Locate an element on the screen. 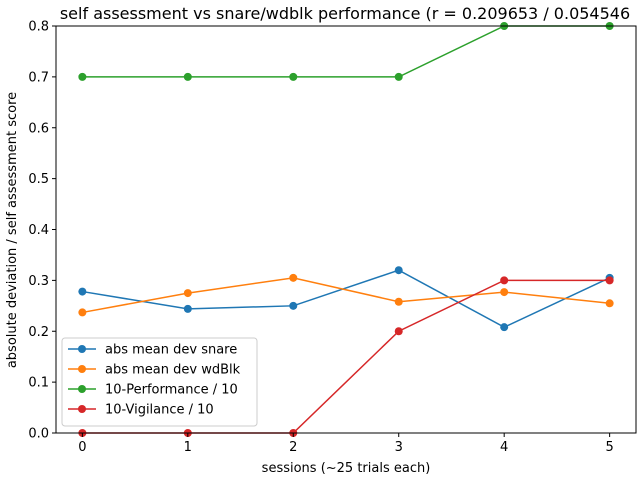 Image resolution: width=640 pixels, height=480 pixels. y-tick-label: 0.2 is located at coordinates (38, 332).